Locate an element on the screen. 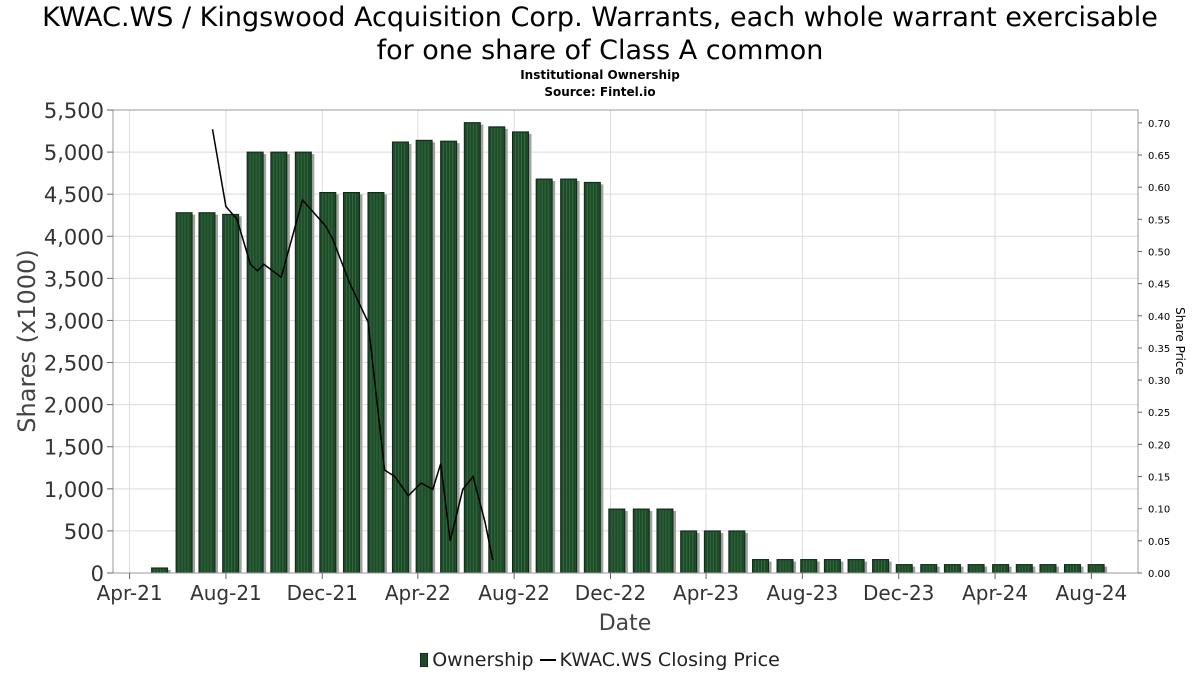 This screenshot has width=1200, height=675. y2-tick-label: 0.20 is located at coordinates (1159, 445).